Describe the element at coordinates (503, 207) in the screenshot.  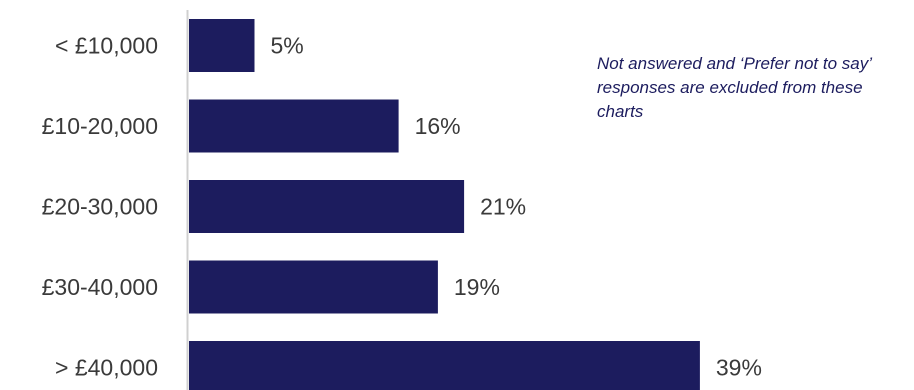
I see `value-label-2: 21%` at that location.